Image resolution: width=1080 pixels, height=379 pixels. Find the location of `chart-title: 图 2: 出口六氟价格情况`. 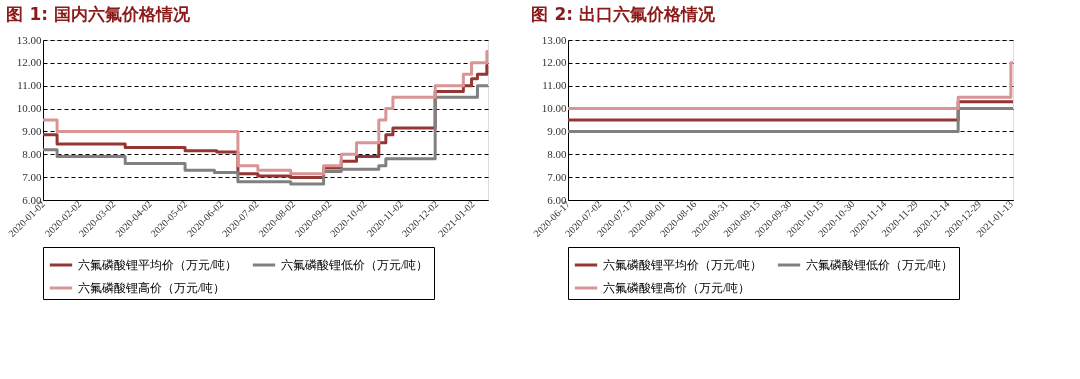

chart-title: 图 2: 出口六氟价格情况 is located at coordinates (623, 14).